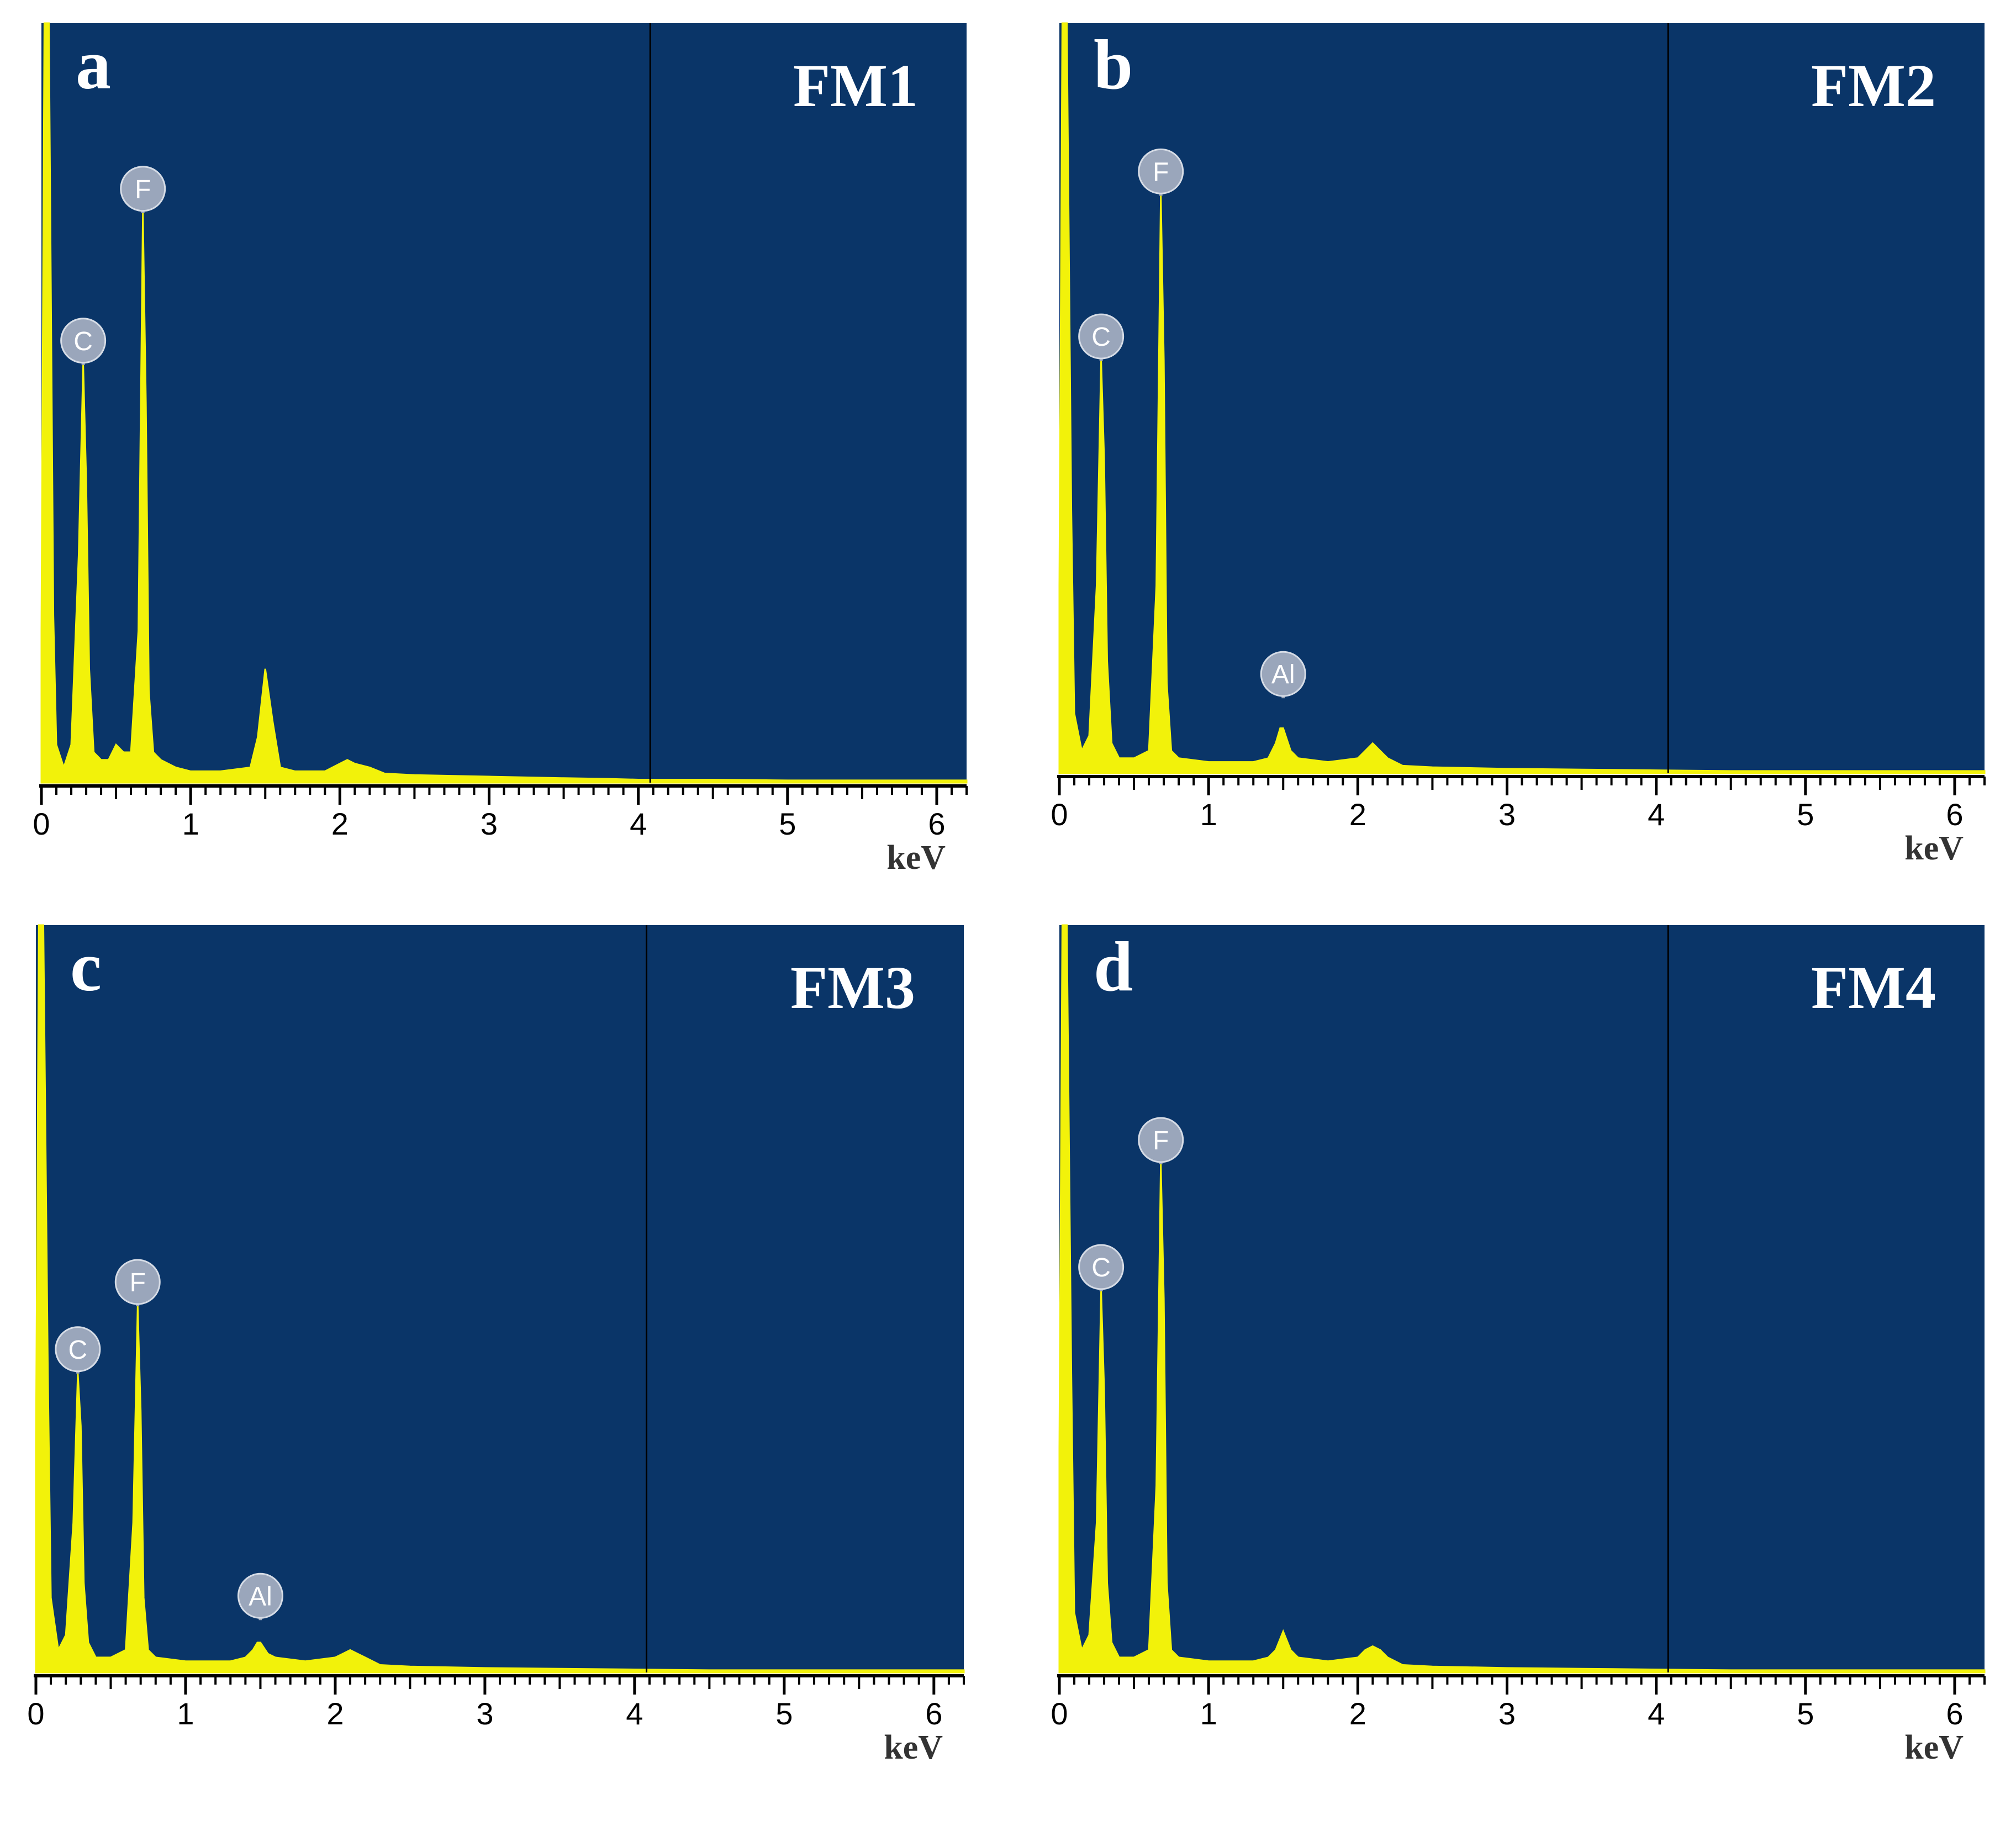 This screenshot has width=2016, height=1826. I want to click on panel-letter: a, so click(93, 64).